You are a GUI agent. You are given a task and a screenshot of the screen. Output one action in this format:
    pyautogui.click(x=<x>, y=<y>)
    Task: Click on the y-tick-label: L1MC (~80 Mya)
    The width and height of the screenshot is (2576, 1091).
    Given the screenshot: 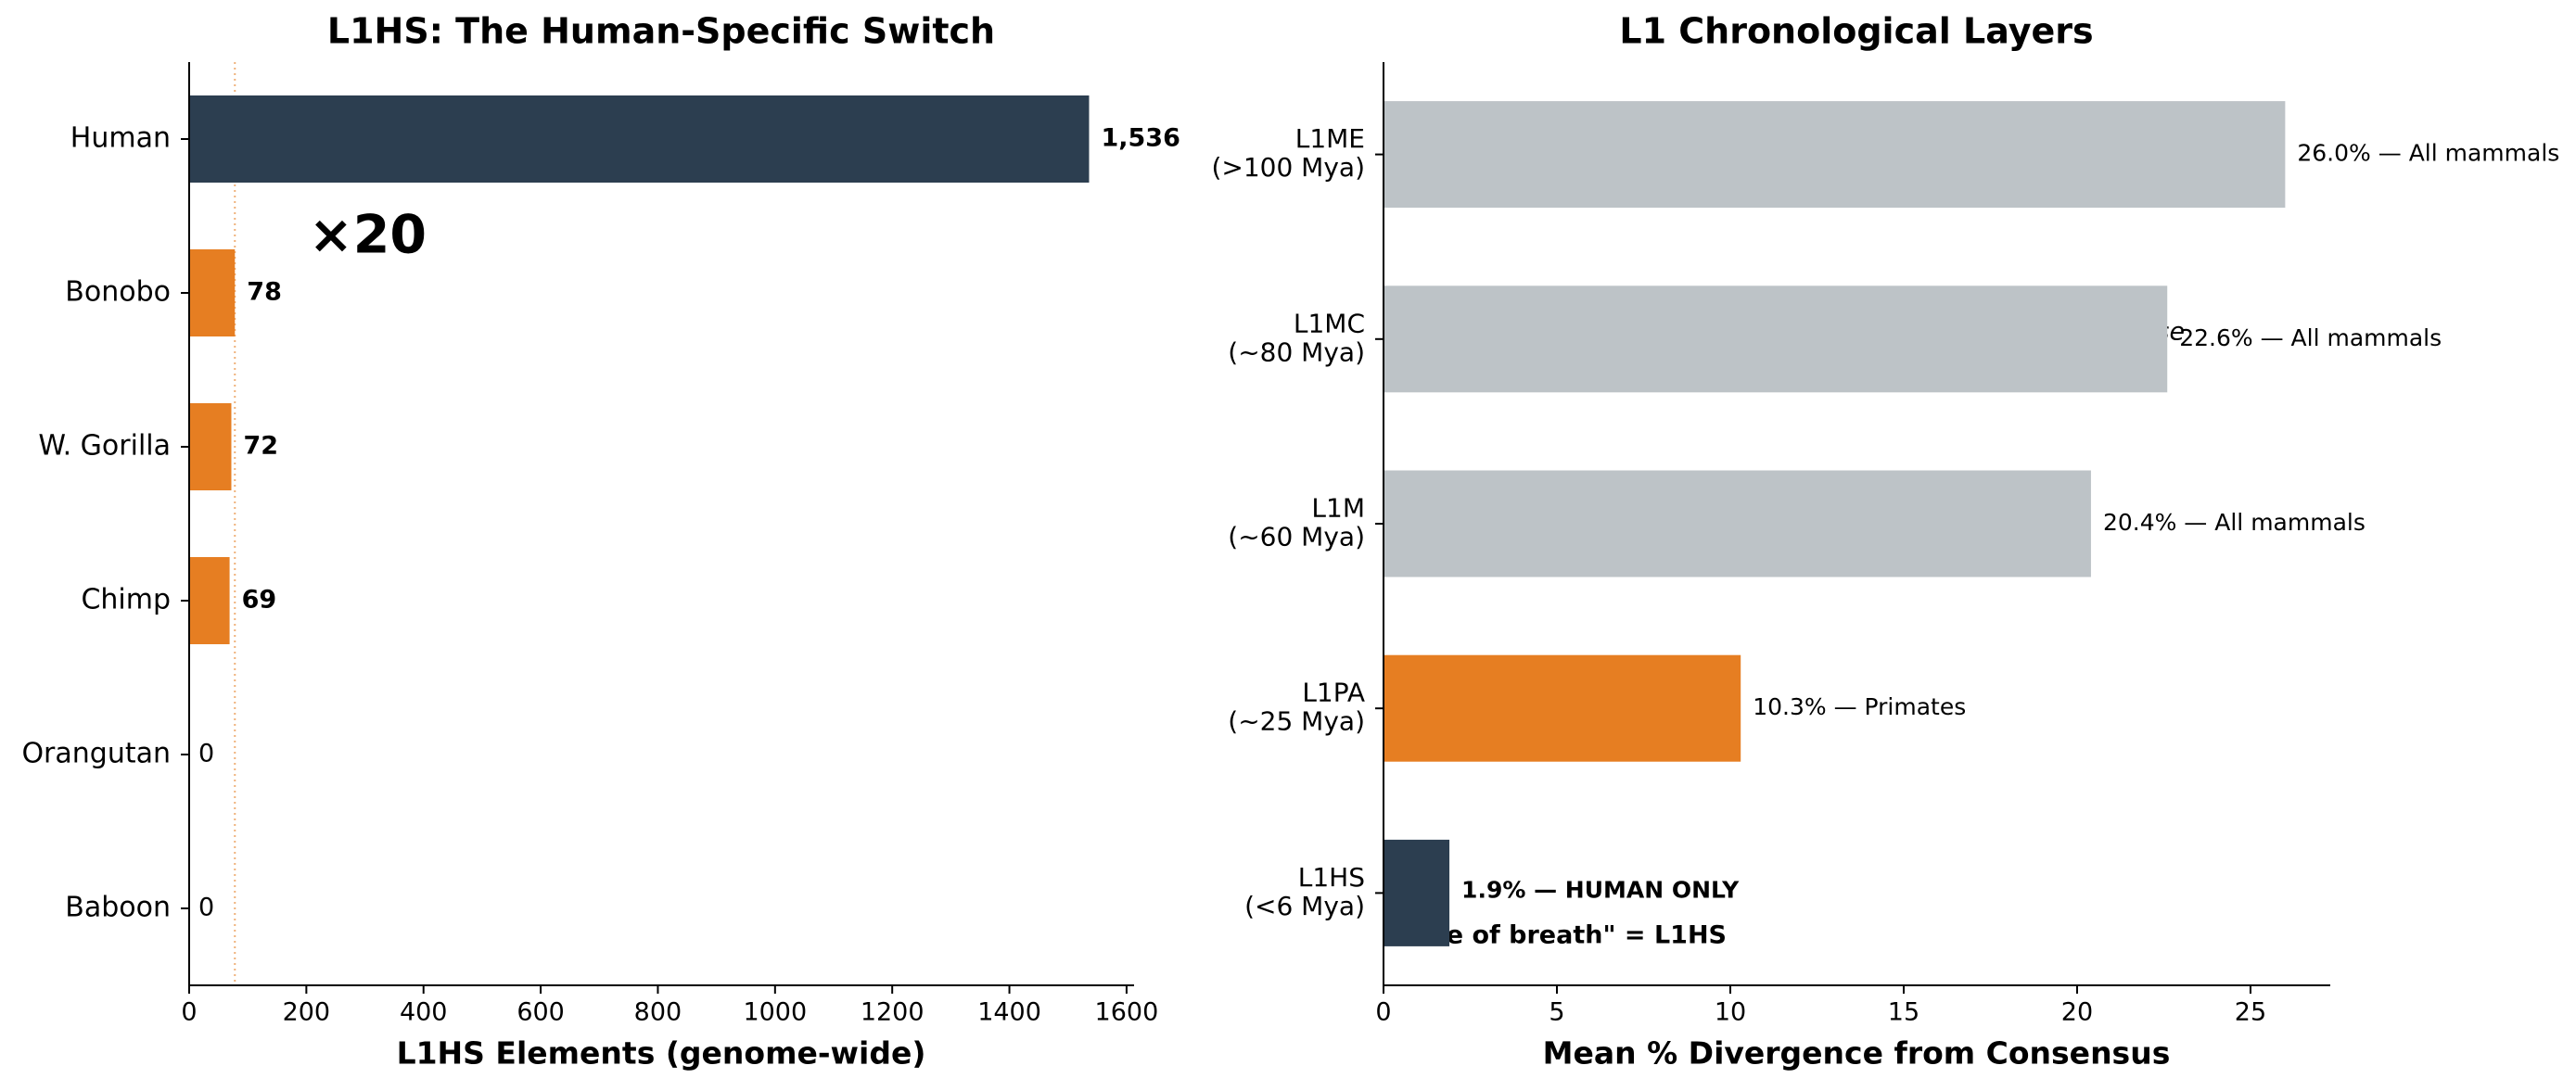 What is the action you would take?
    pyautogui.click(x=1297, y=337)
    